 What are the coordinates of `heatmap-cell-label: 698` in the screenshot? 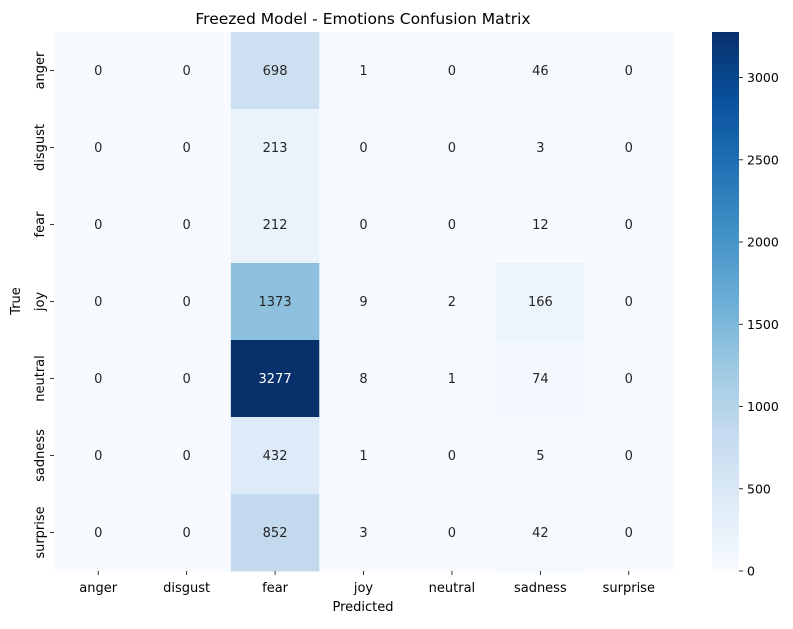 It's located at (275, 71).